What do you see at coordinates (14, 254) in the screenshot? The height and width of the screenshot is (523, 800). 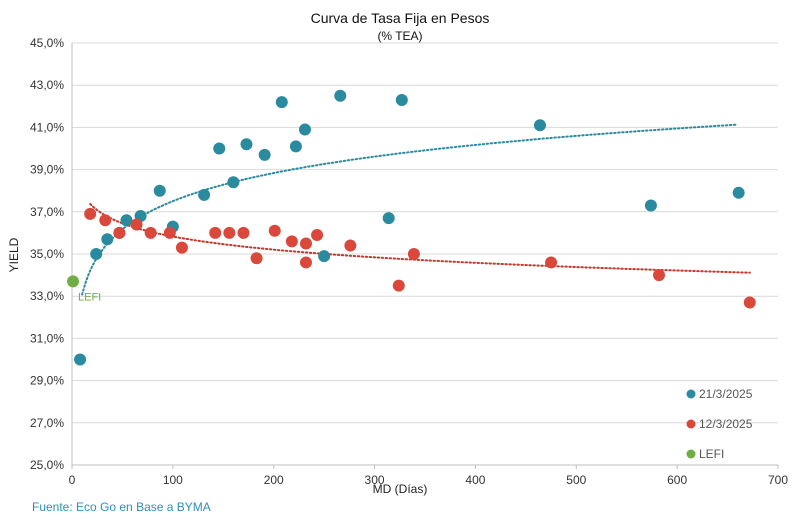 I see `y-axis-title: YIELD` at bounding box center [14, 254].